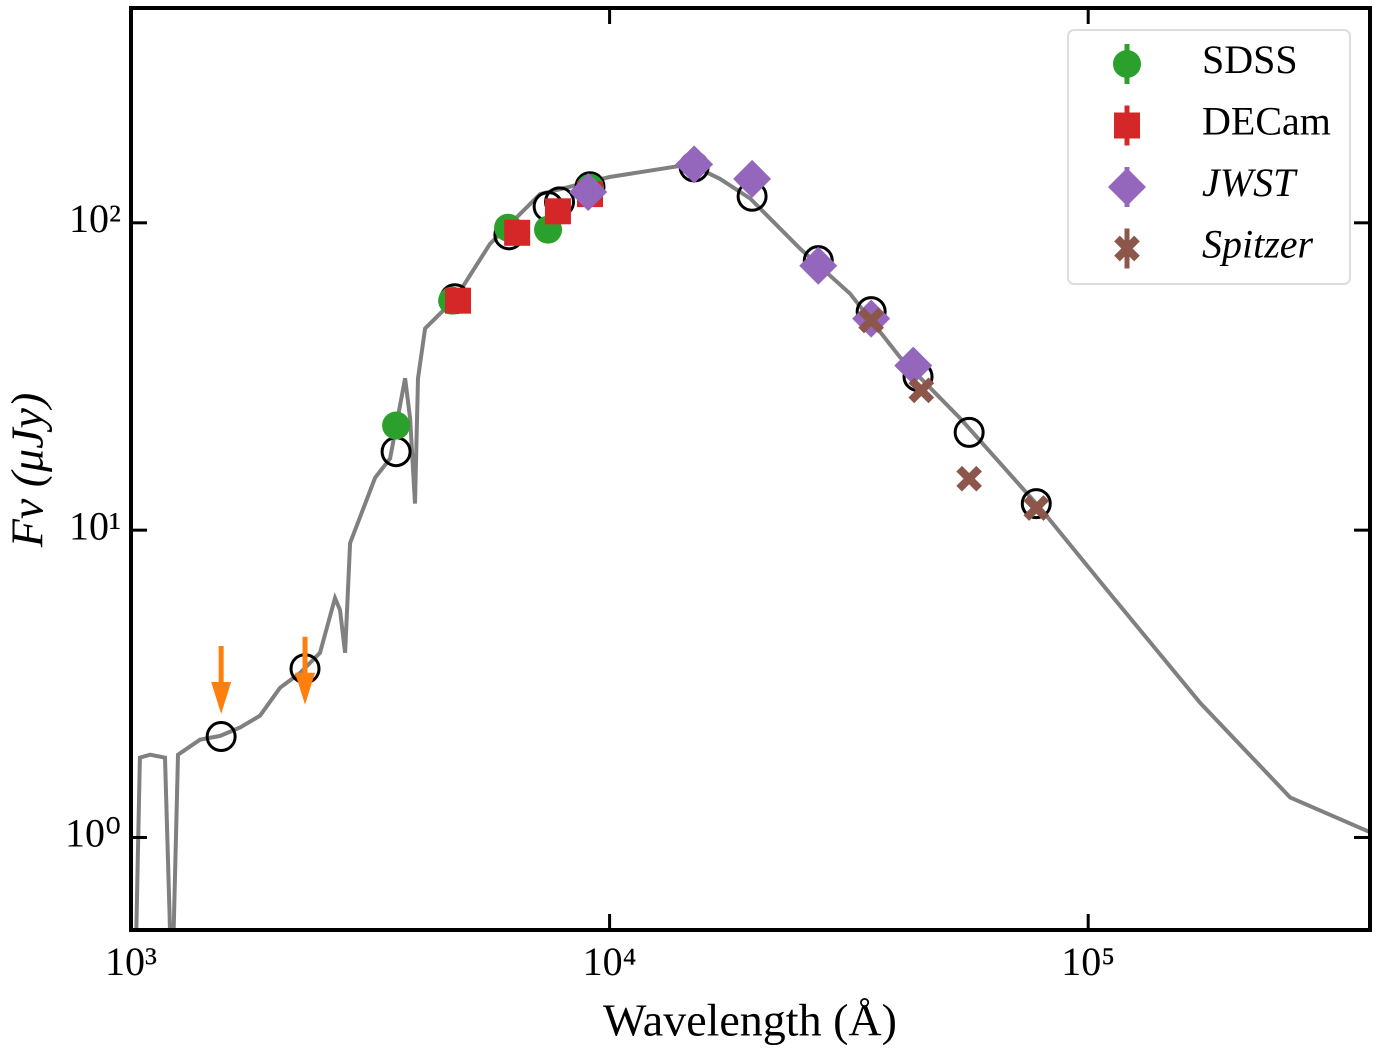 The height and width of the screenshot is (1061, 1382). I want to click on x-axis-label: Wavelength (Å), so click(750, 1020).